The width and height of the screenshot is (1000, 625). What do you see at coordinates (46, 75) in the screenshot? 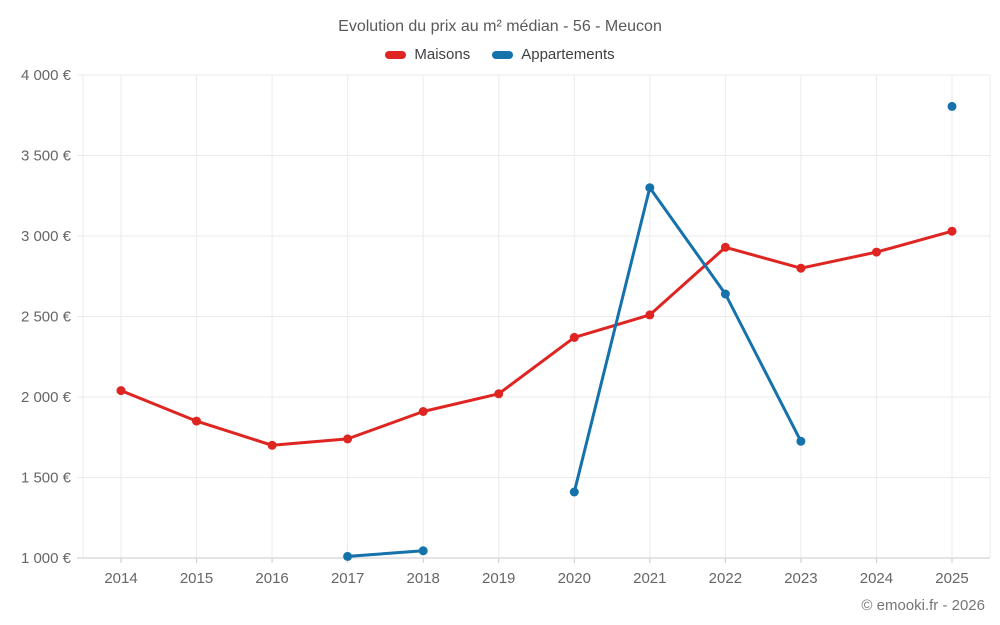
I see `svg-text: 4 000 €` at bounding box center [46, 75].